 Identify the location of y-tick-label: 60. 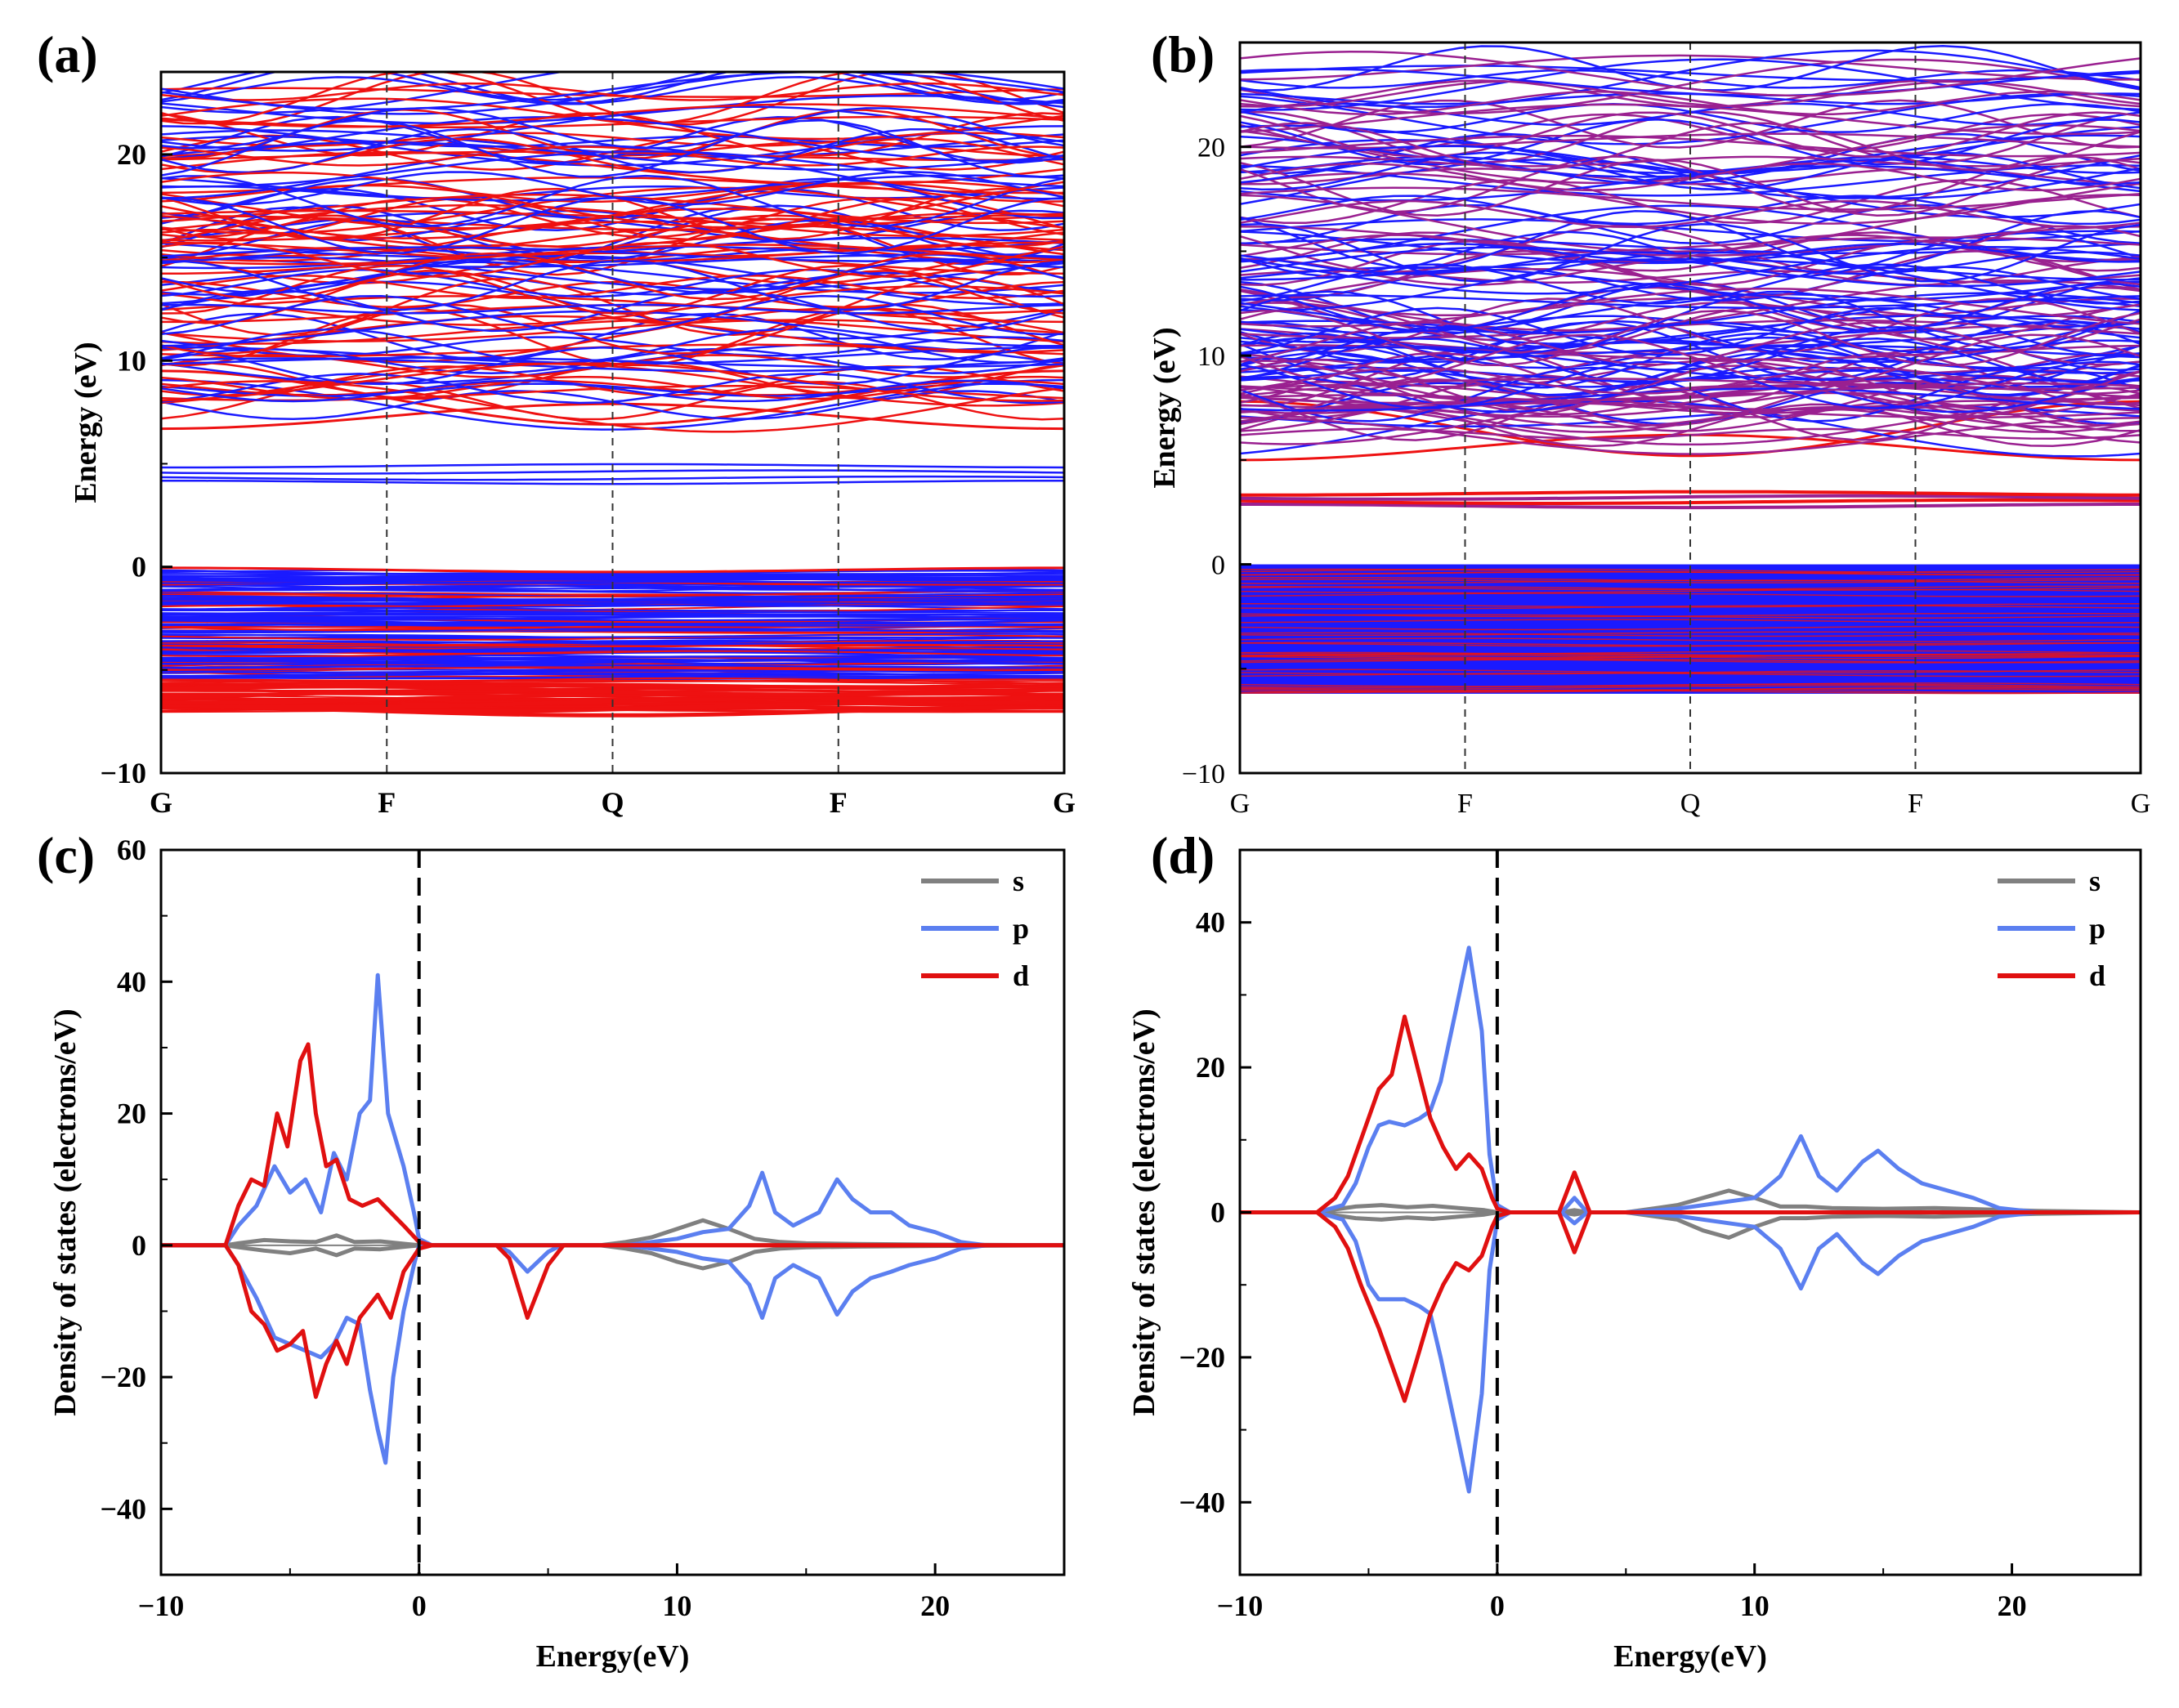
(131, 850).